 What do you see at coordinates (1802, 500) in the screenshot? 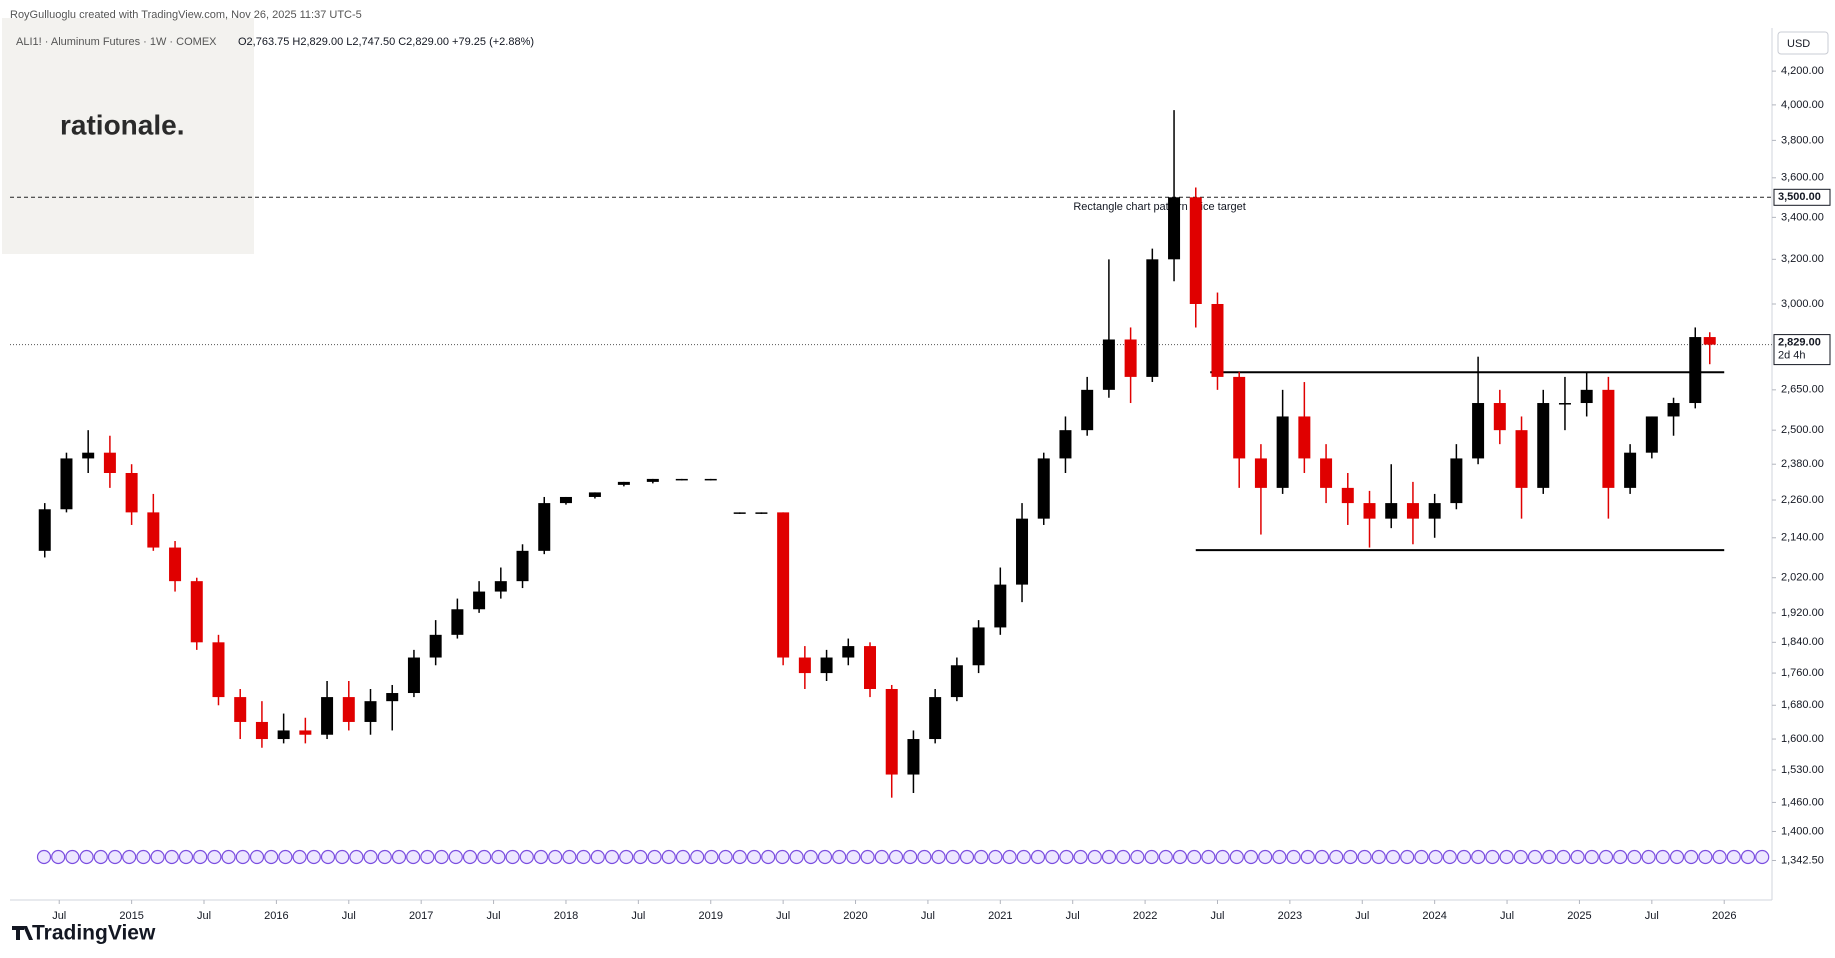
I see `y-tick-label: 2,260.00` at bounding box center [1802, 500].